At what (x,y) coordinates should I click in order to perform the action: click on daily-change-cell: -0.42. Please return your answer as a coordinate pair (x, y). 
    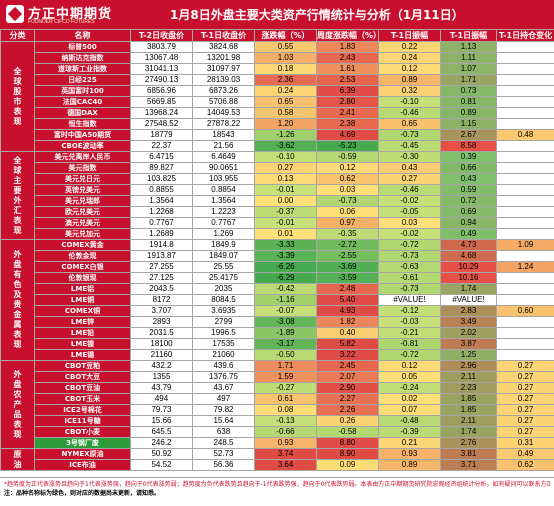
    Looking at the image, I should click on (285, 289).